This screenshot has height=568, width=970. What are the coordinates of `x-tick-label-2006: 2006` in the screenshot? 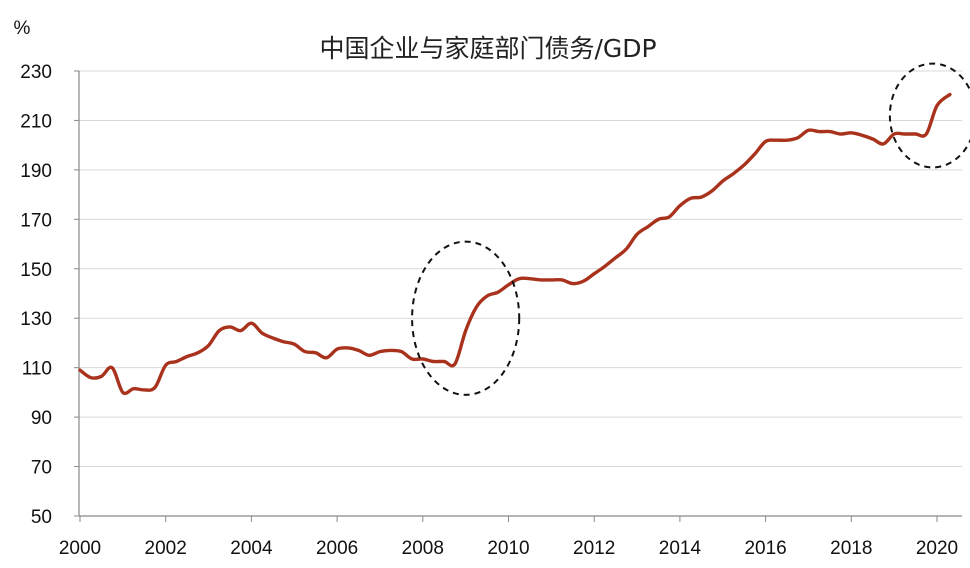 It's located at (337, 548).